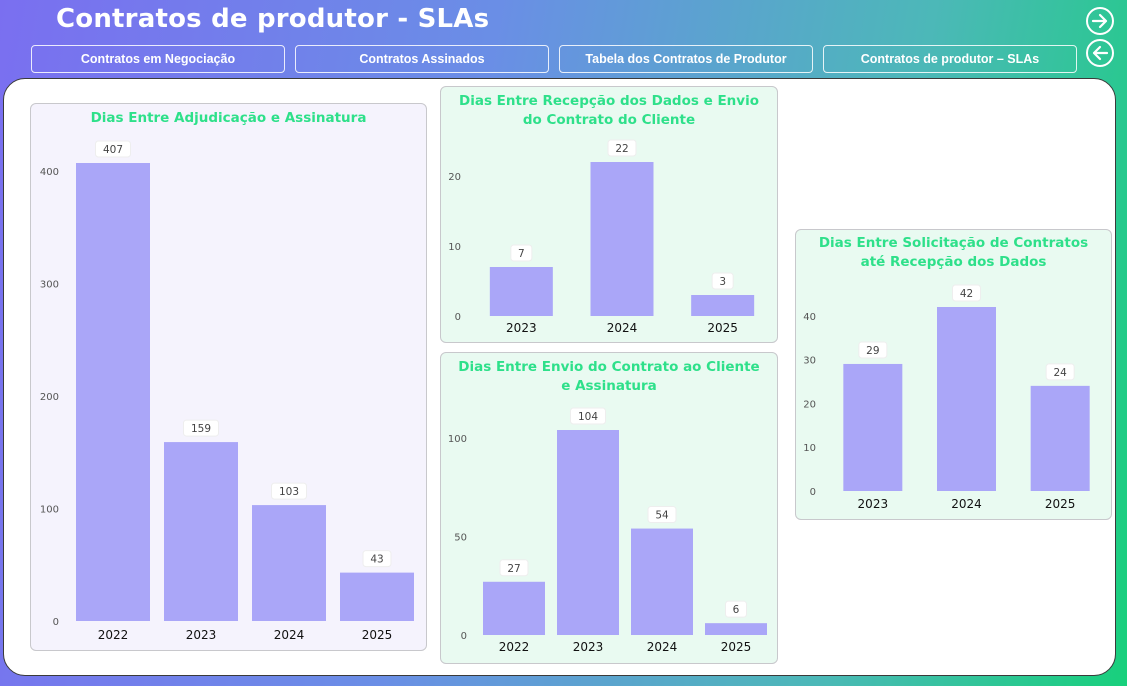  What do you see at coordinates (809, 361) in the screenshot?
I see `y-tick-label: 30` at bounding box center [809, 361].